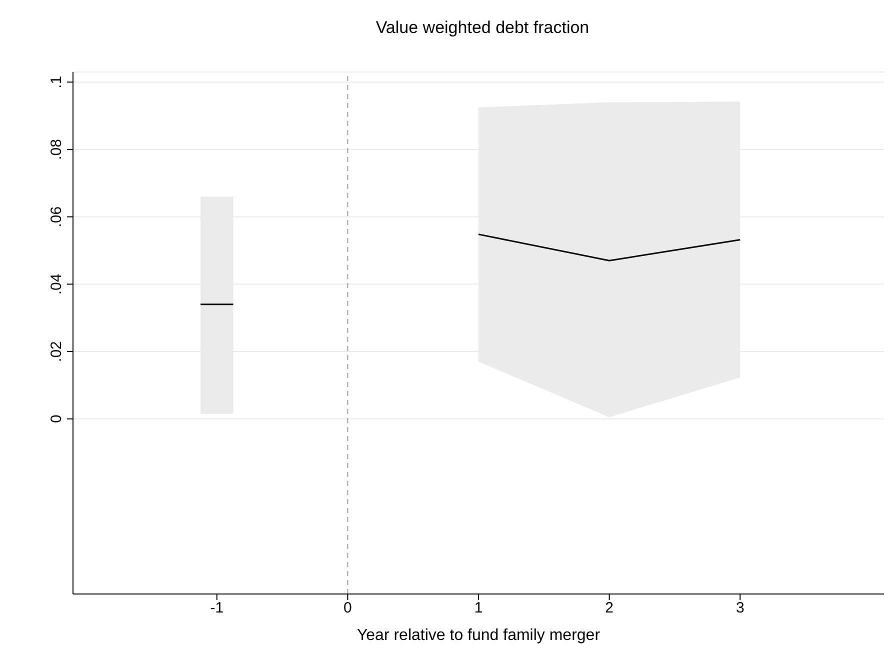 The height and width of the screenshot is (658, 896). I want to click on x-tick-label: 3, so click(740, 608).